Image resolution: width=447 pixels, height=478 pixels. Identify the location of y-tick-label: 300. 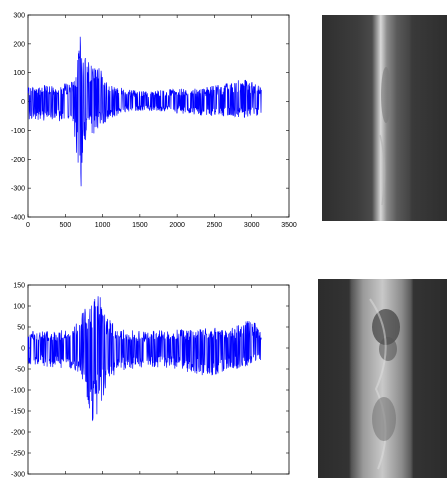
(19, 16).